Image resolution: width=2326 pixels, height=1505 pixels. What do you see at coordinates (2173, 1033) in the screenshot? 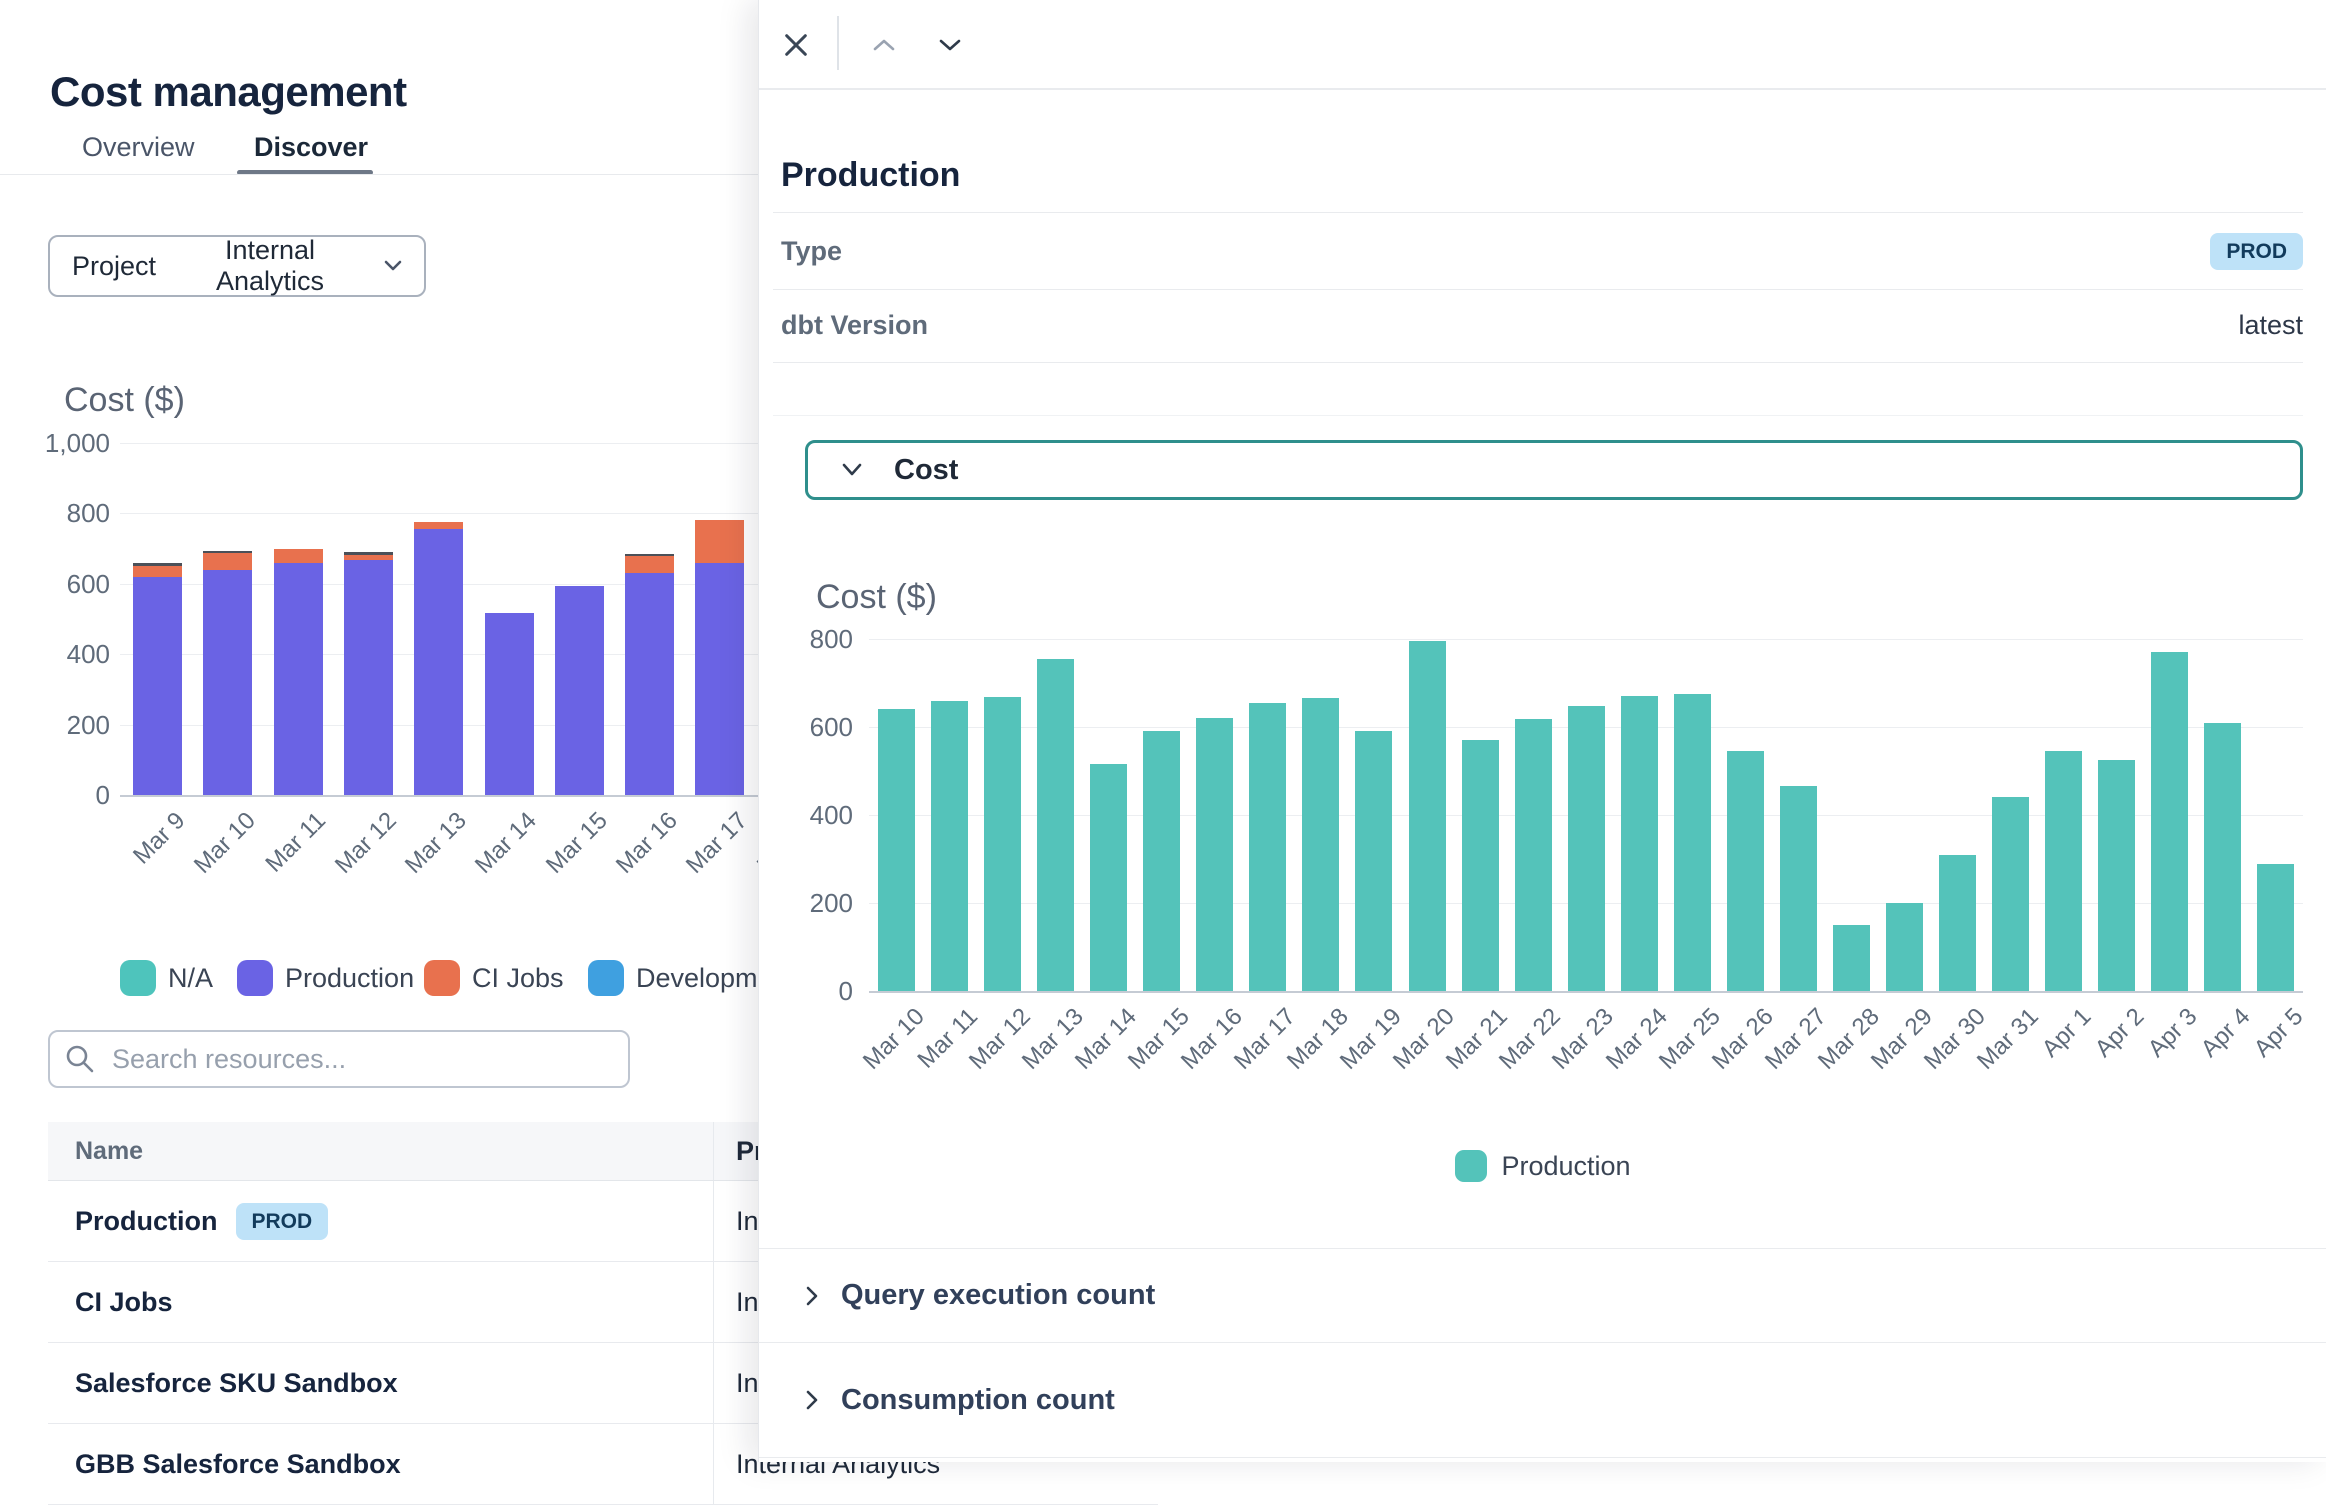
I see `x-axis-tick: Apr 3` at bounding box center [2173, 1033].